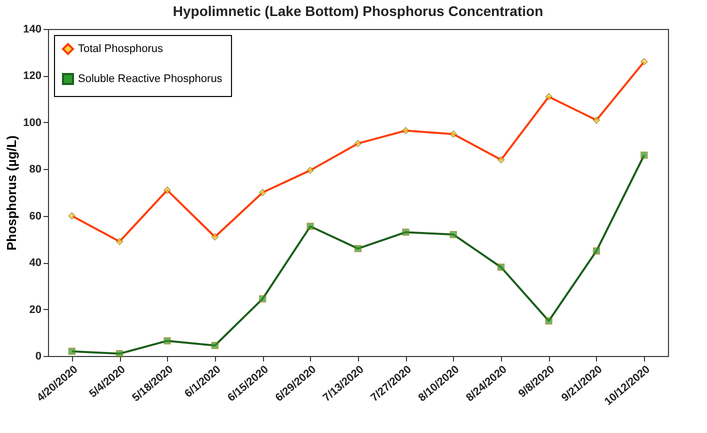 Image resolution: width=707 pixels, height=433 pixels. I want to click on y-tick-label: 140, so click(32, 30).